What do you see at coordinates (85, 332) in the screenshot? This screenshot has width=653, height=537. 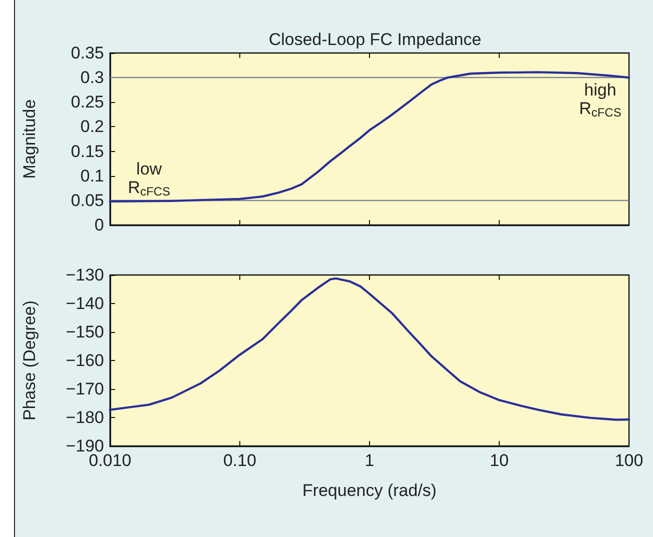 I see `y-tick-label: −150` at bounding box center [85, 332].